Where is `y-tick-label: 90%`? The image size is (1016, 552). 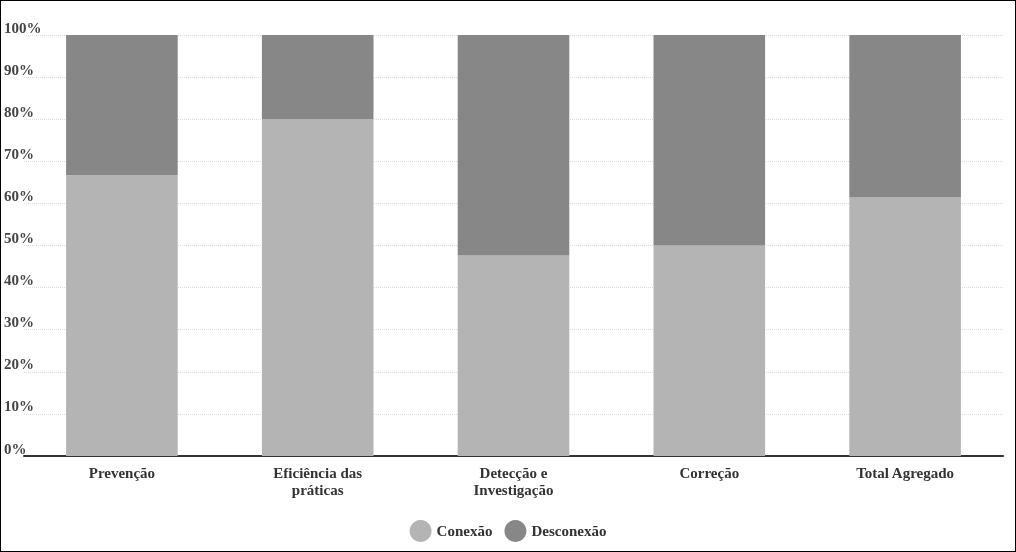
y-tick-label: 90% is located at coordinates (19, 69).